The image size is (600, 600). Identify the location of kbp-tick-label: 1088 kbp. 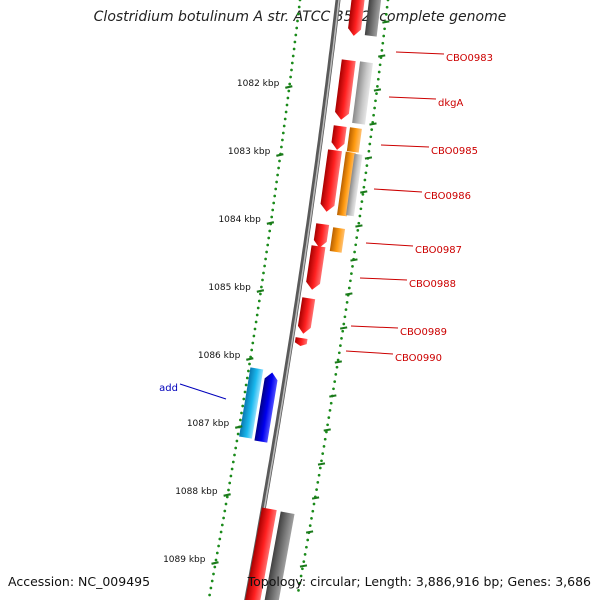
(196, 492).